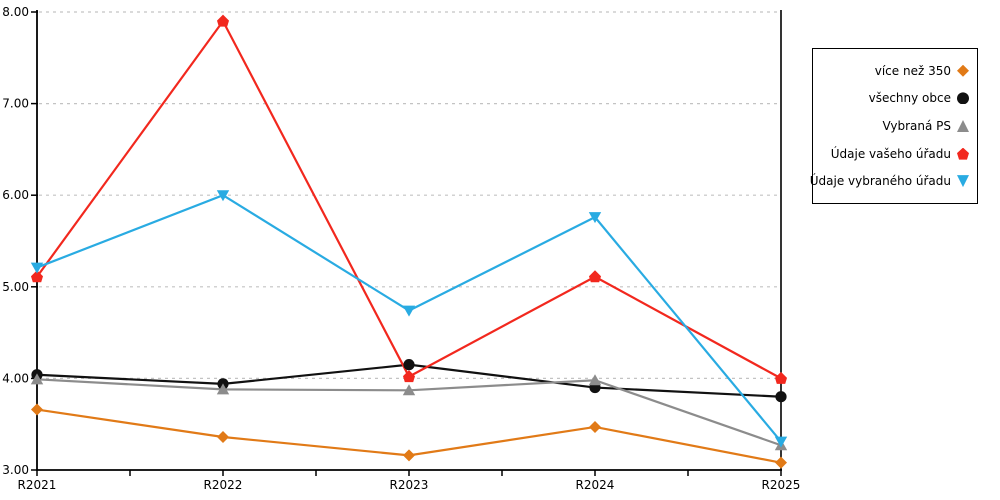 This screenshot has width=1000, height=500. What do you see at coordinates (15, 195) in the screenshot?
I see `y-tick-label: 6.00` at bounding box center [15, 195].